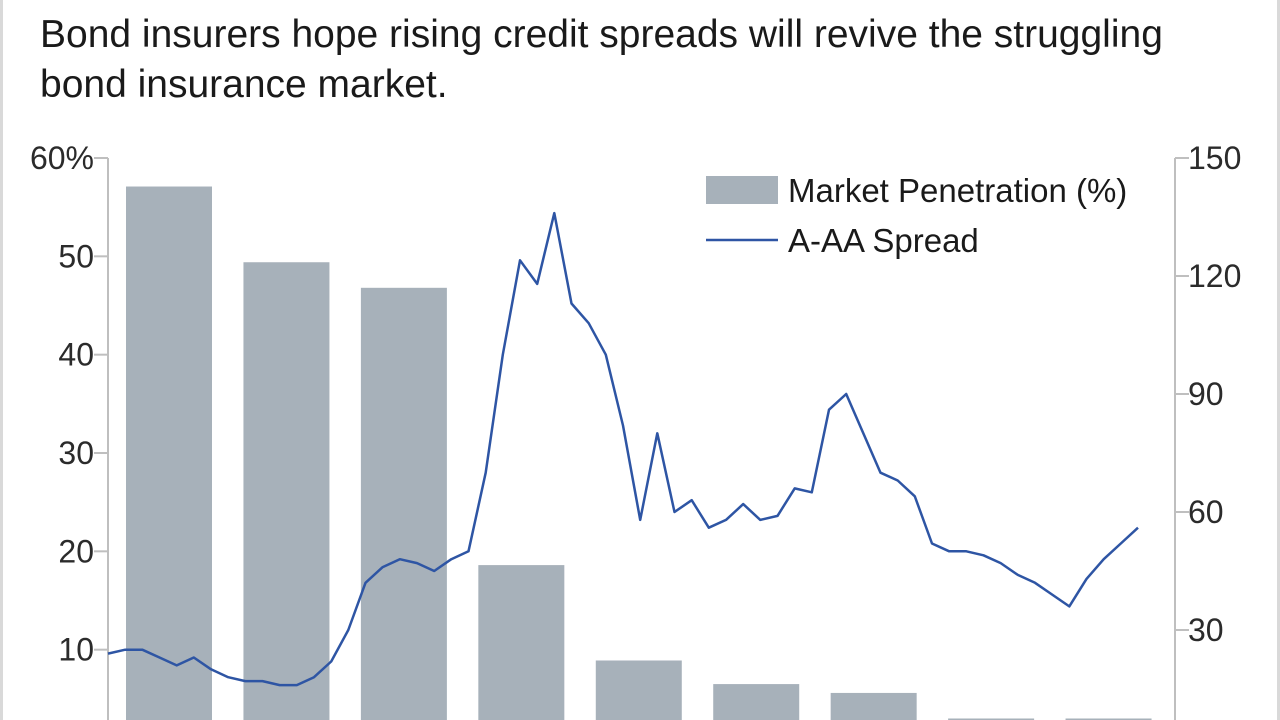 This screenshot has width=1280, height=720. I want to click on frame-right-border, so click(1278, 360).